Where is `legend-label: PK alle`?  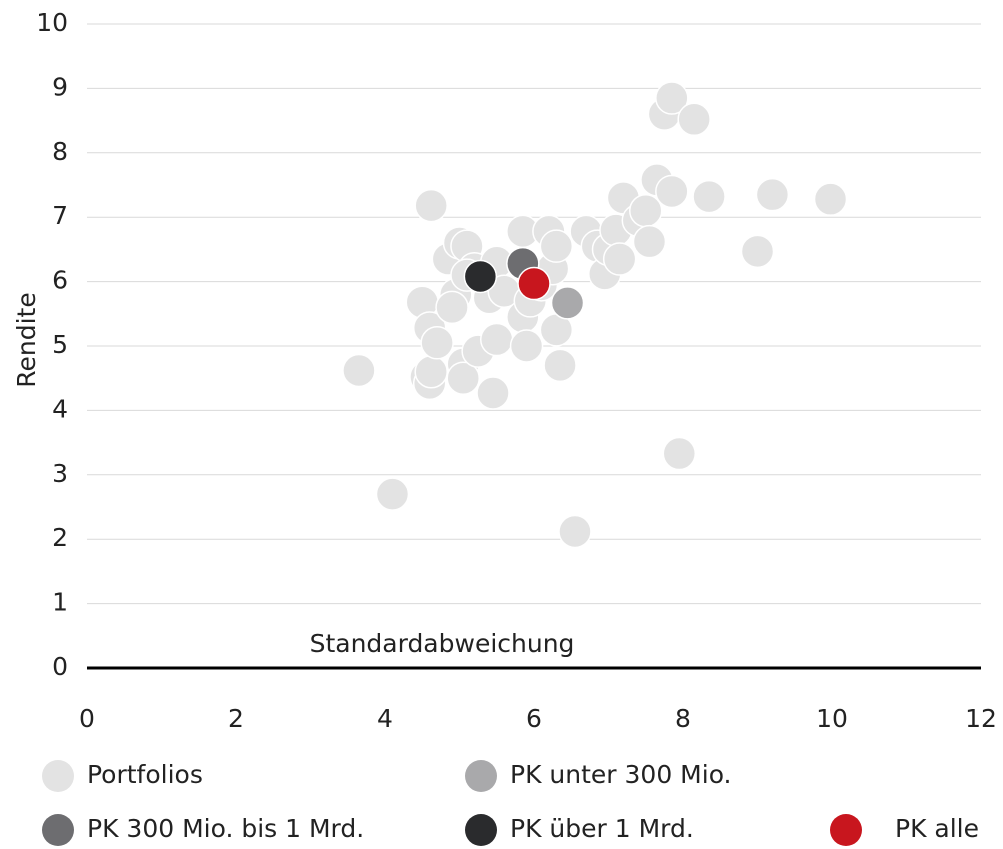 legend-label: PK alle is located at coordinates (937, 828).